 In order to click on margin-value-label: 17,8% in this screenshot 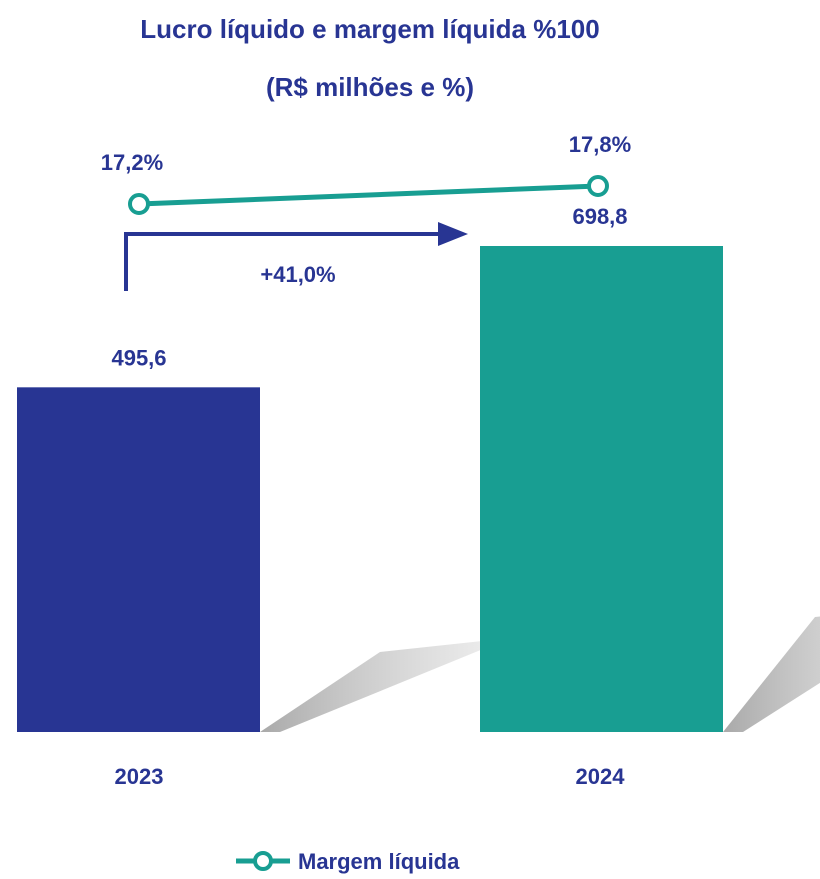, I will do `click(600, 144)`.